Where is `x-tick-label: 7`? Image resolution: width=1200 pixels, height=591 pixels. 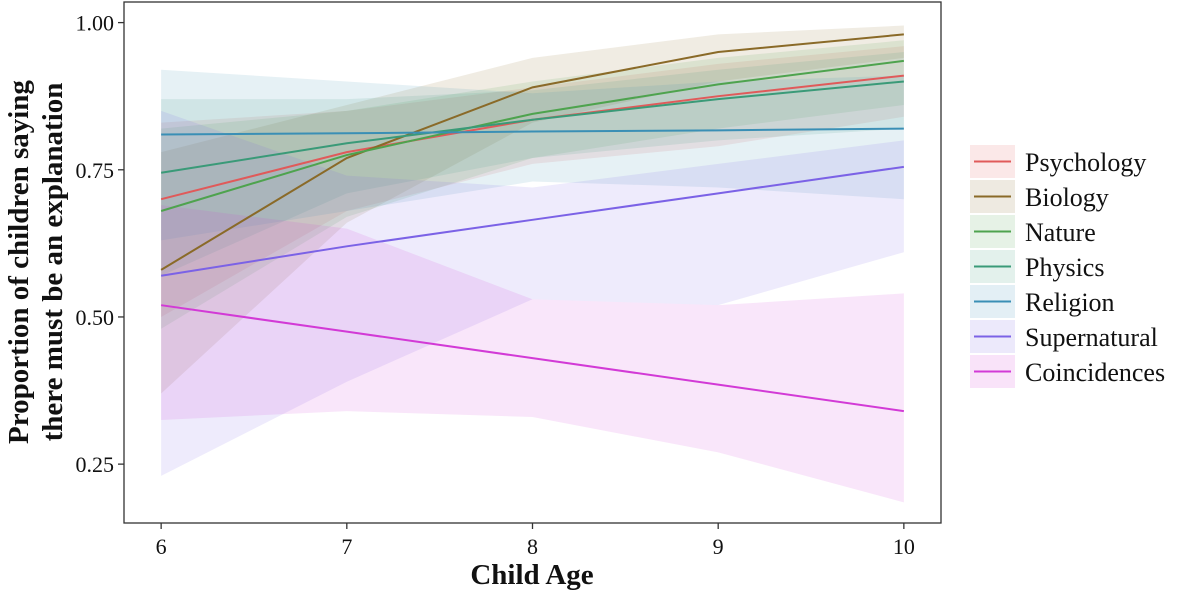 x-tick-label: 7 is located at coordinates (346, 546).